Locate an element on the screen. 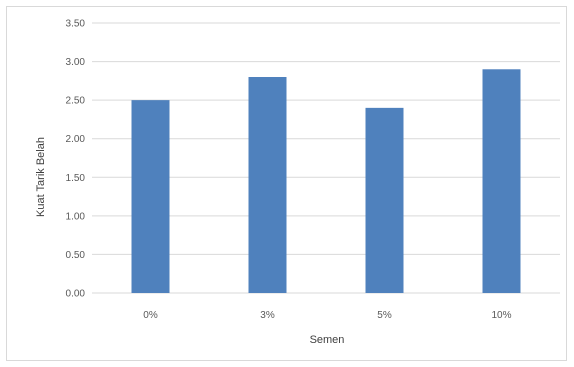 This screenshot has width=574, height=367. y-tick-label: 2.00 is located at coordinates (76, 139).